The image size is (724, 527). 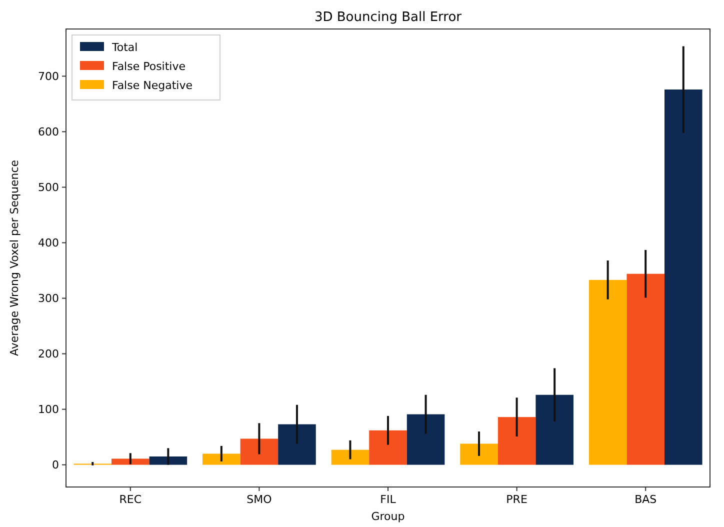 What do you see at coordinates (55, 465) in the screenshot?
I see `y-tick-label: 0` at bounding box center [55, 465].